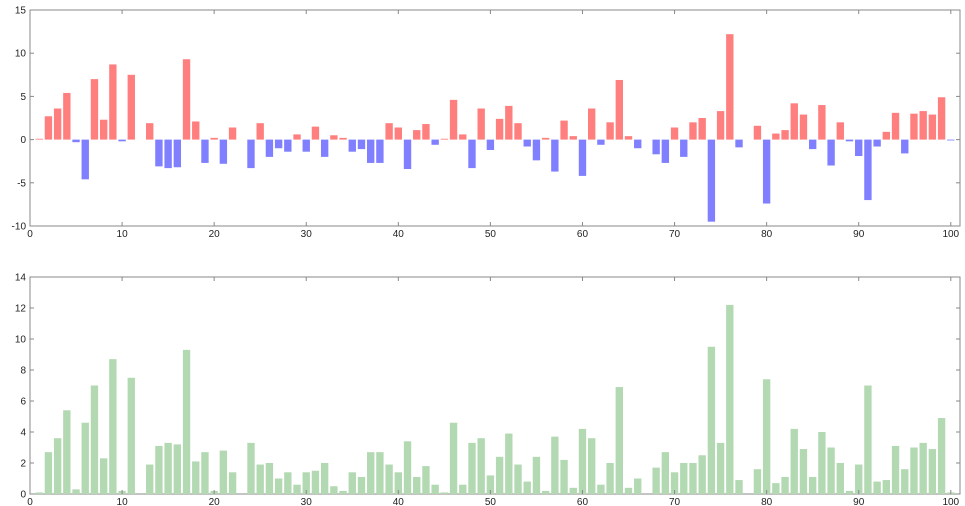 The image size is (965, 506). What do you see at coordinates (950, 234) in the screenshot?
I see `x-tick-label: 100` at bounding box center [950, 234].